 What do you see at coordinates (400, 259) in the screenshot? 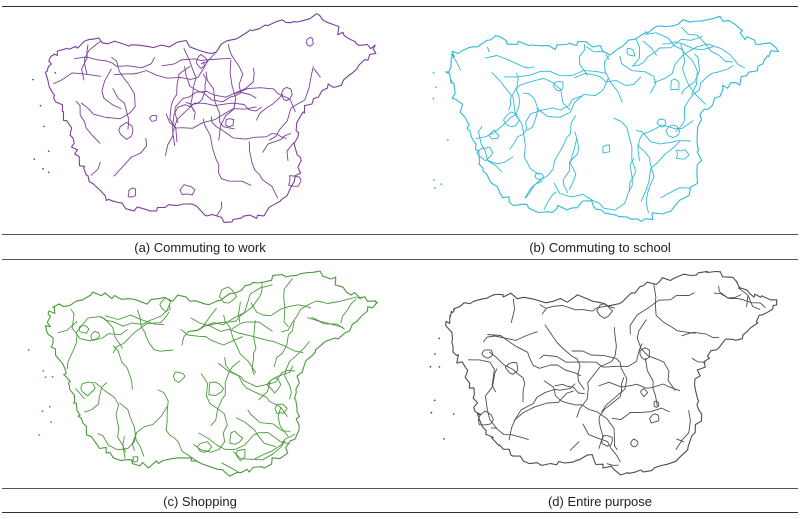
I see `row-divider-rule` at bounding box center [400, 259].